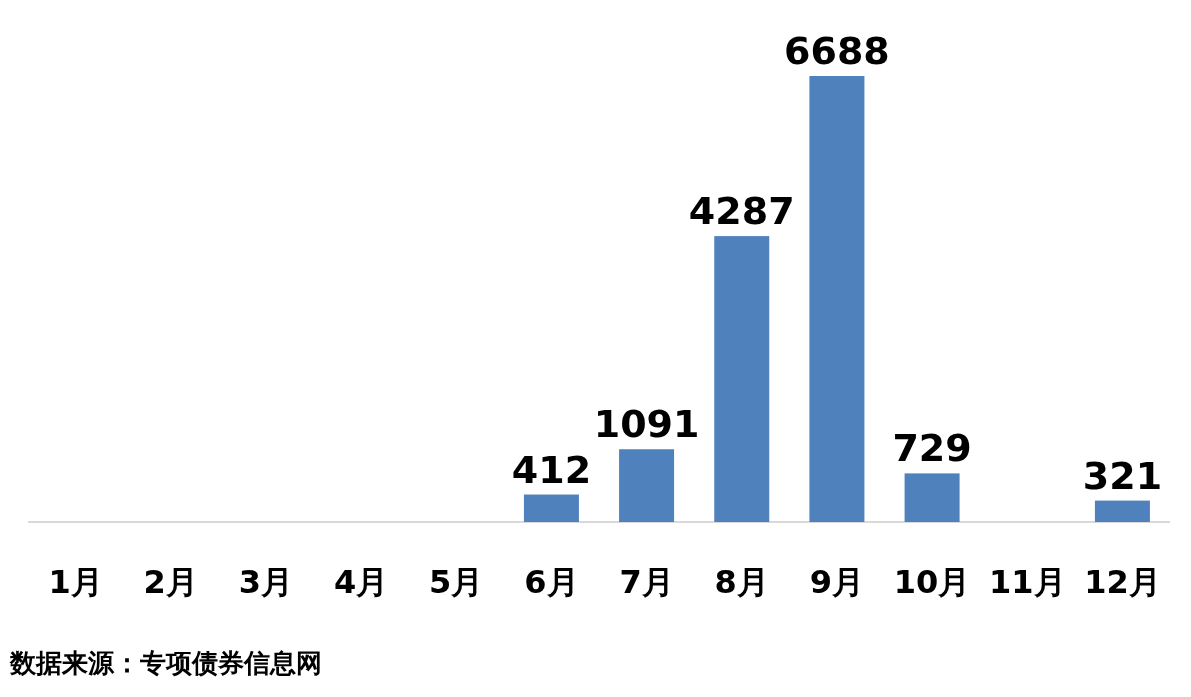 Image resolution: width=1191 pixels, height=697 pixels. I want to click on data-label: 321, so click(1122, 475).